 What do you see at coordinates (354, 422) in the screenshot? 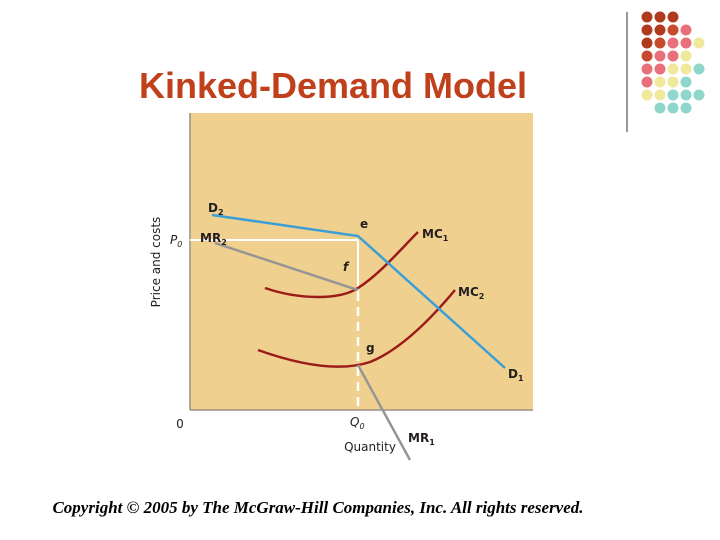
I see `label-main: Q` at bounding box center [354, 422].